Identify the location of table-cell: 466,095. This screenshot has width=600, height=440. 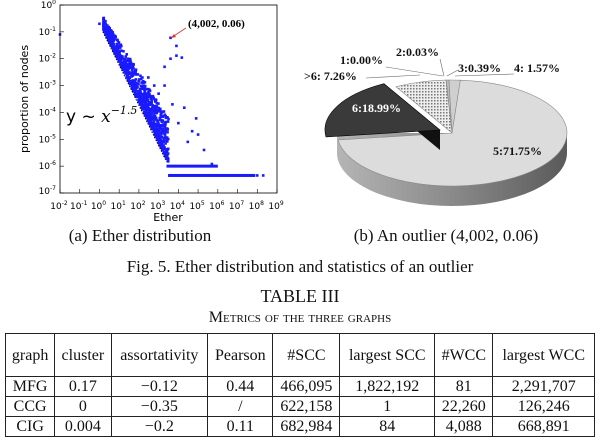
(306, 386).